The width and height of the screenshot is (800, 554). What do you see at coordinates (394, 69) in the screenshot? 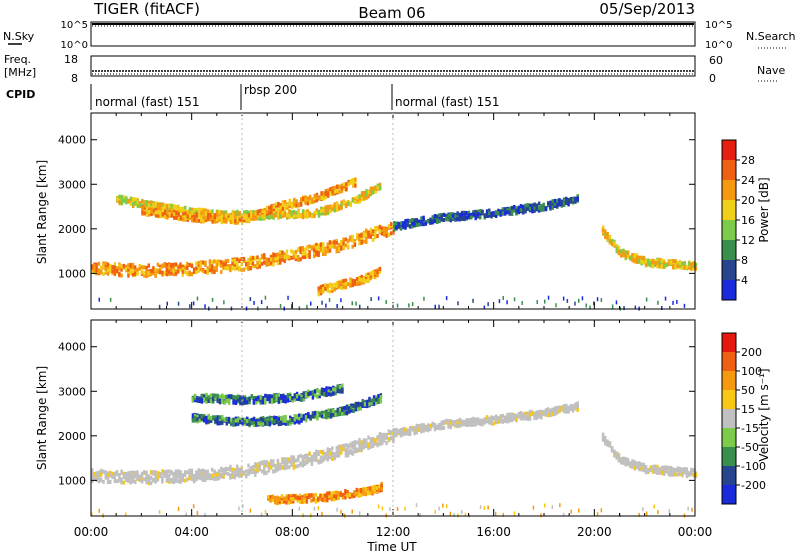
I see `freq-panel: Freq. [MHz] 18 8 60 0 Nave` at bounding box center [394, 69].